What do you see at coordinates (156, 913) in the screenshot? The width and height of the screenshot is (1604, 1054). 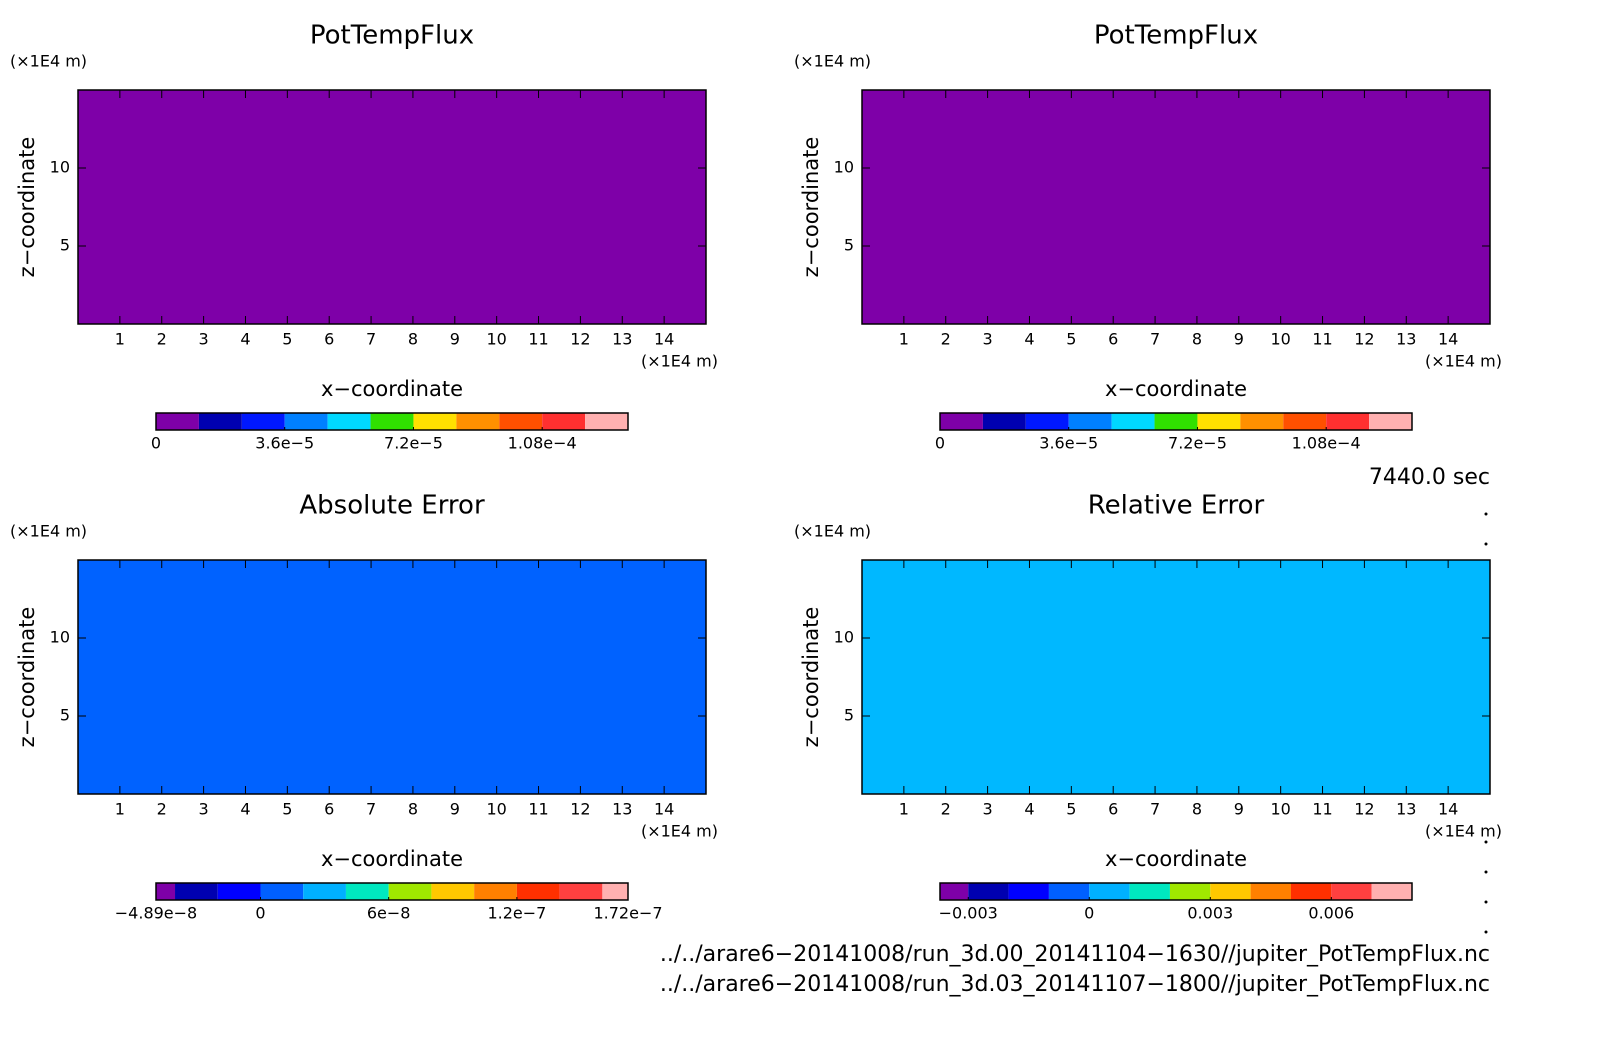 I see `colorbar-tick-label: −4.89e−8` at bounding box center [156, 913].